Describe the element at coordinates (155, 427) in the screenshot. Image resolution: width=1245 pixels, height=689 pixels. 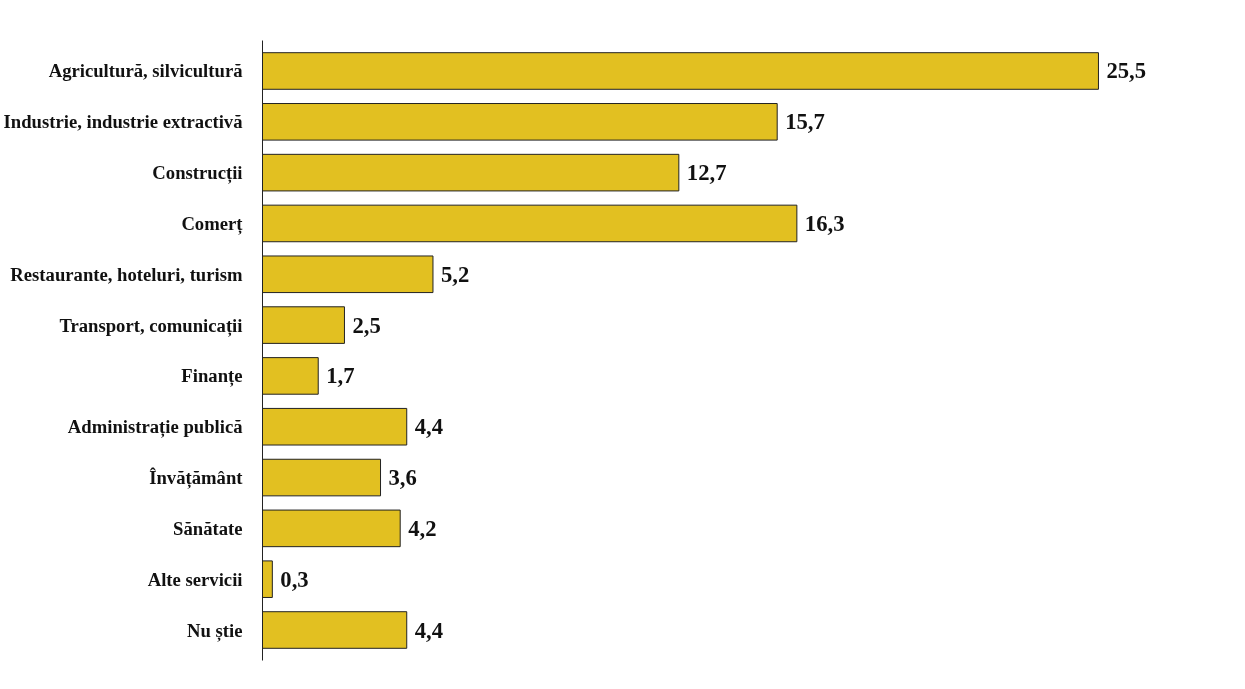
I see `y-tick-label: Administrație publică` at that location.